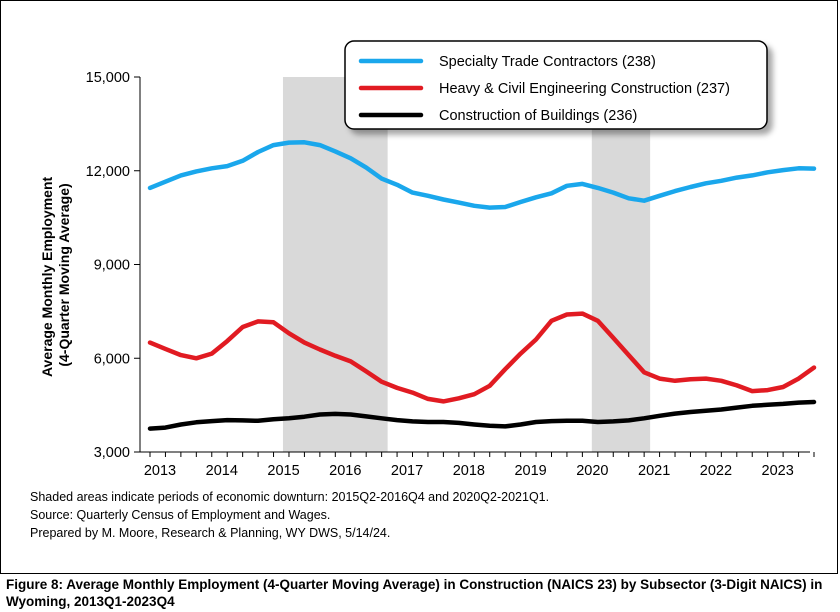 This screenshot has width=840, height=612. I want to click on x-tick-label: 2015, so click(283, 471).